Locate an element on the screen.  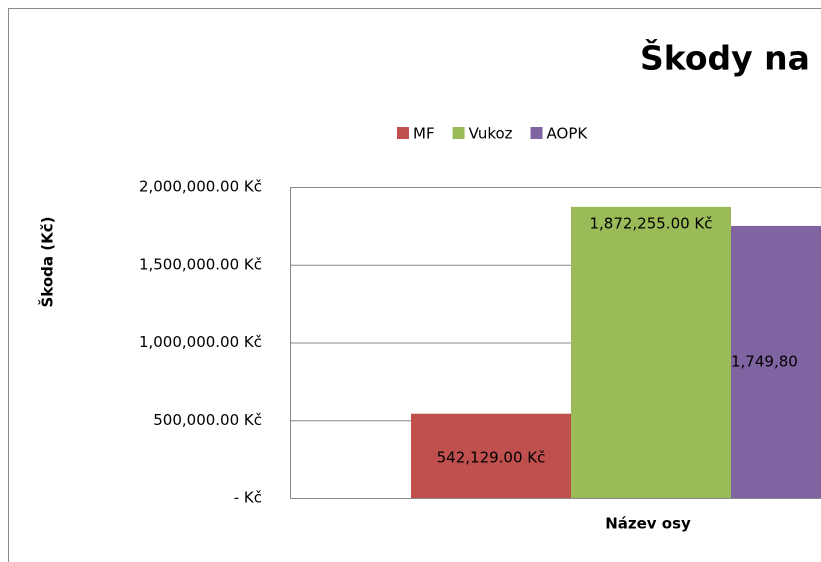
y-axis-label: Škoda (Kč) is located at coordinates (47, 262).